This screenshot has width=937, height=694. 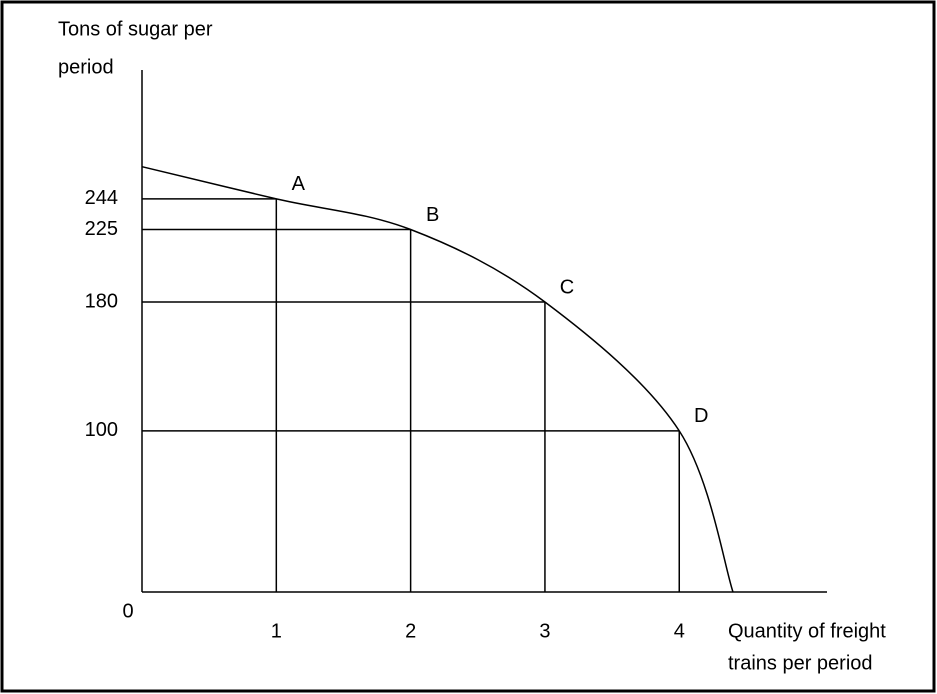 I want to click on y-axis-label: period, so click(x=86, y=67).